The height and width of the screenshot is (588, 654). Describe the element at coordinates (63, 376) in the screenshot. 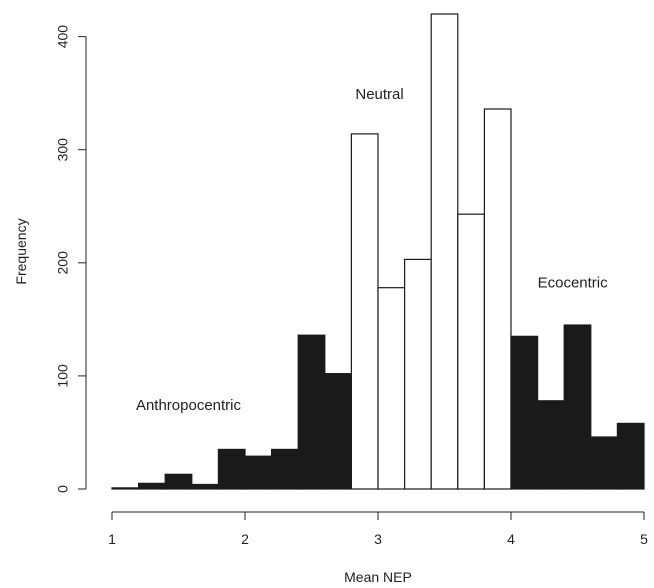

I see `y-tick-label: 100` at that location.